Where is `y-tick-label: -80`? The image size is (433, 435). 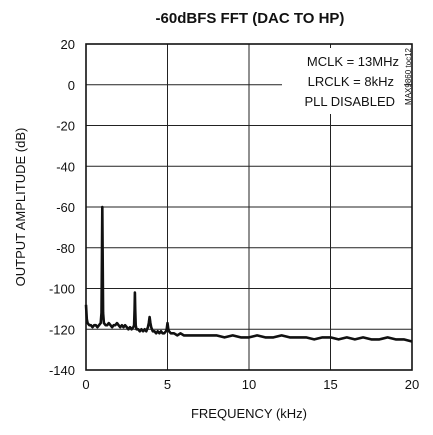
y-tick-label: -80 is located at coordinates (65, 248).